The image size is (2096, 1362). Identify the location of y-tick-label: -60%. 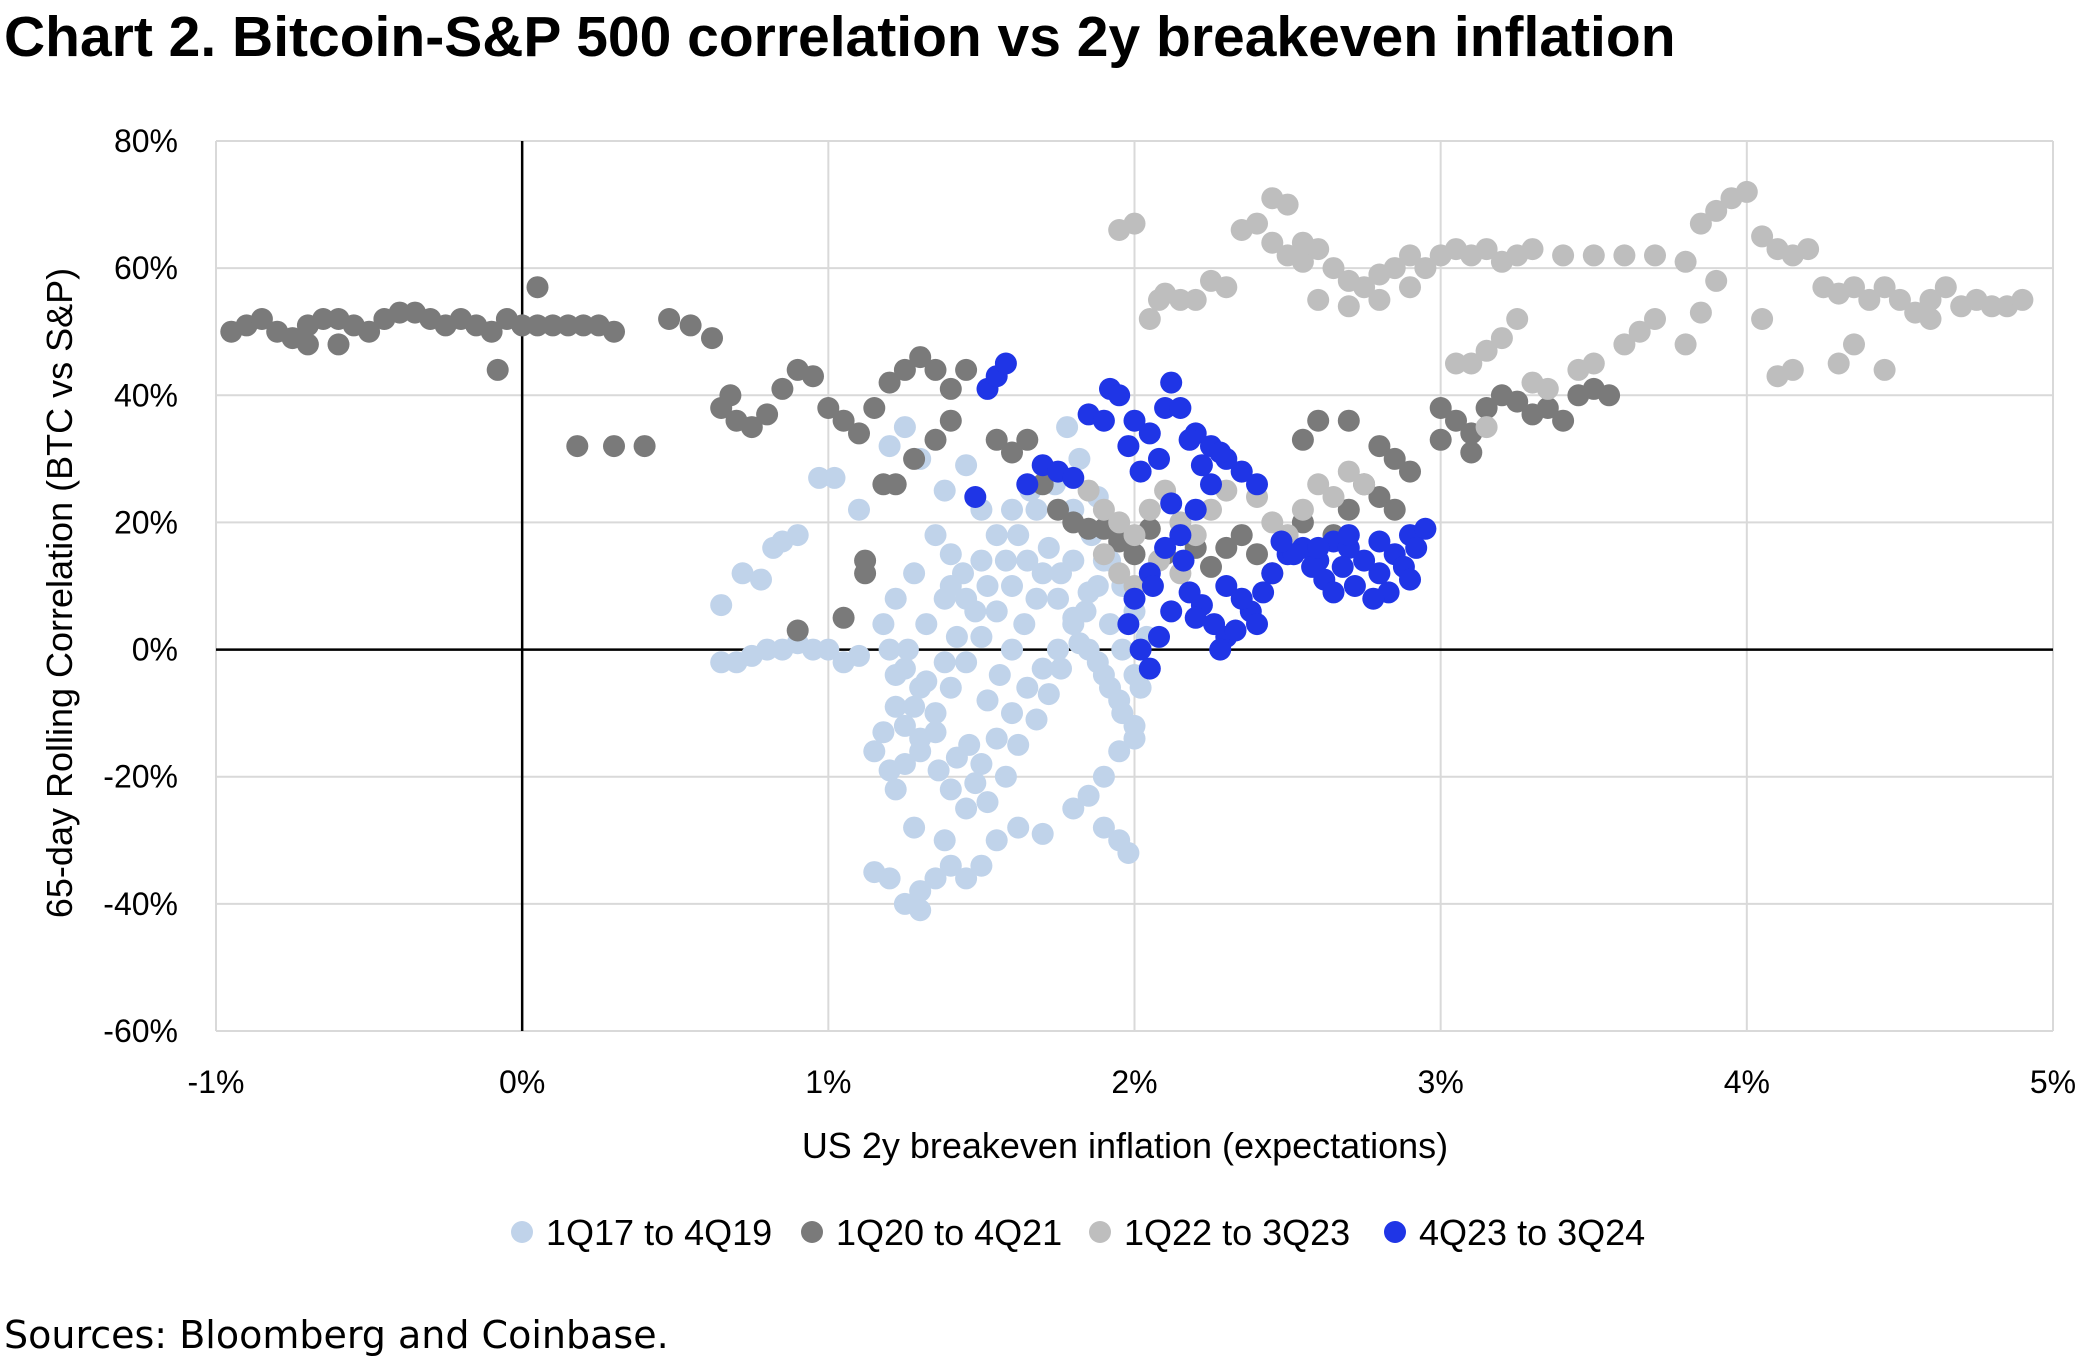
(140, 1031).